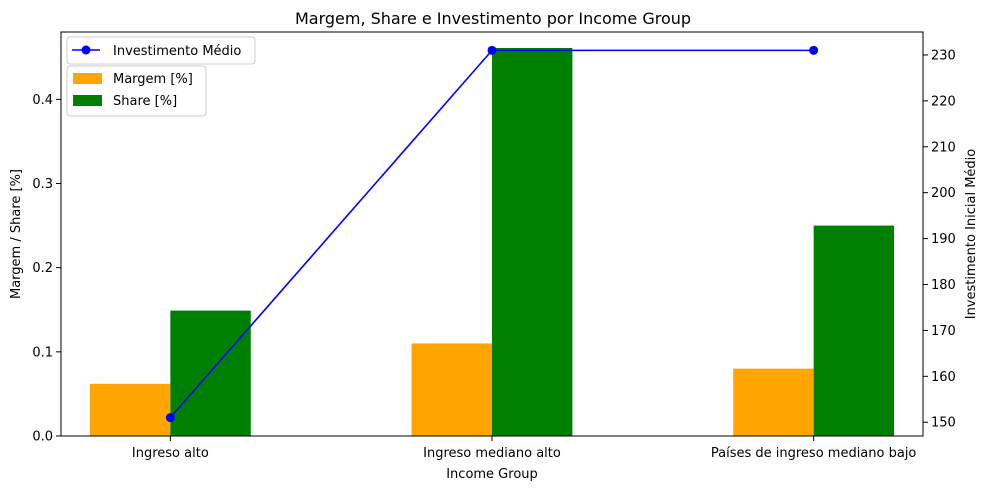 The height and width of the screenshot is (490, 989). What do you see at coordinates (153, 79) in the screenshot?
I see `legend-bar-label-0: Margem [%]` at bounding box center [153, 79].